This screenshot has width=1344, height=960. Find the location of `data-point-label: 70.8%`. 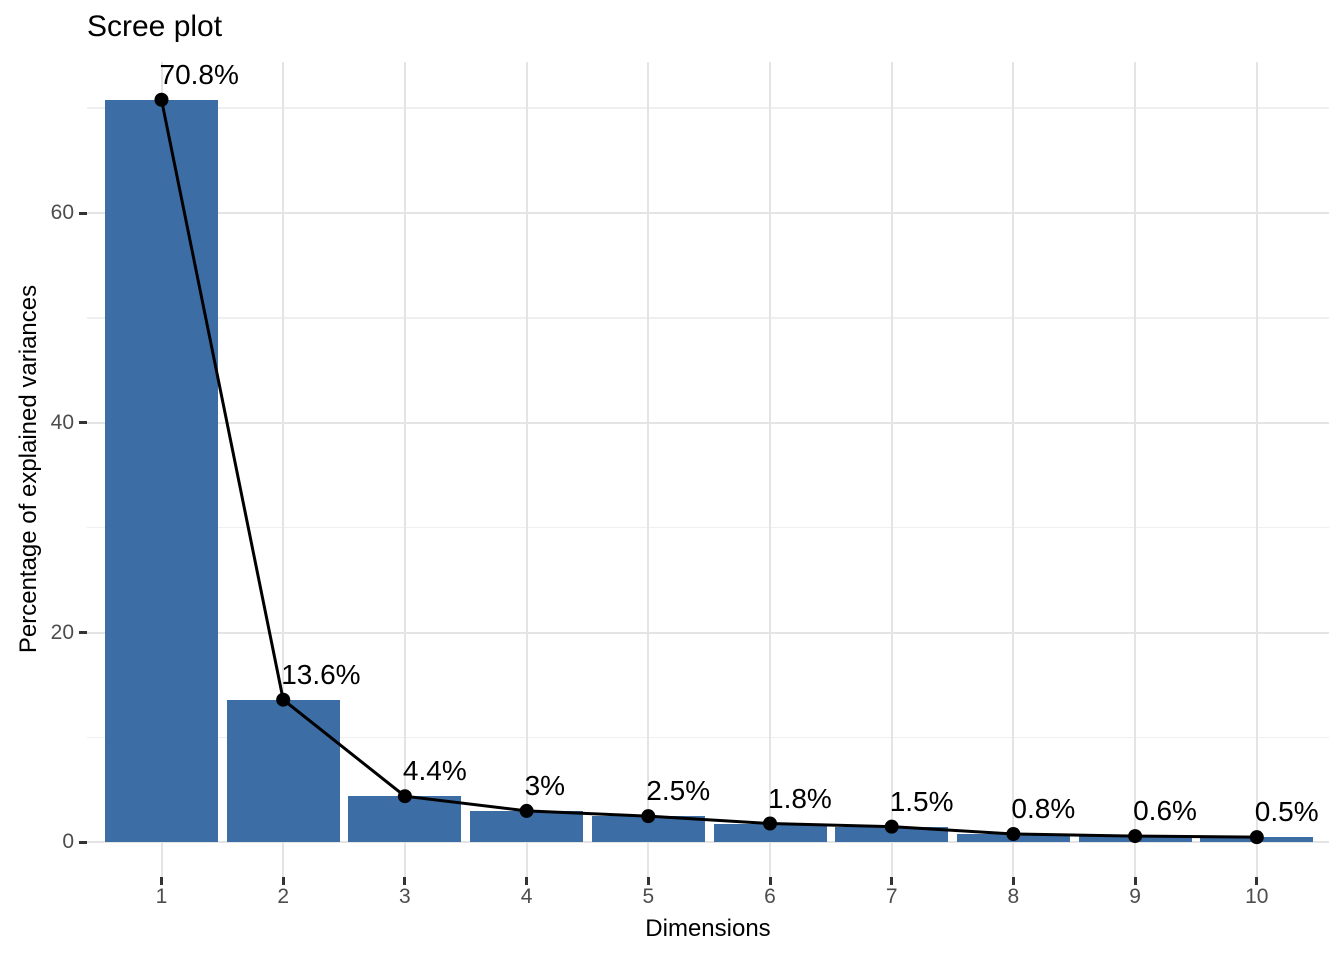

data-point-label: 70.8% is located at coordinates (199, 74).